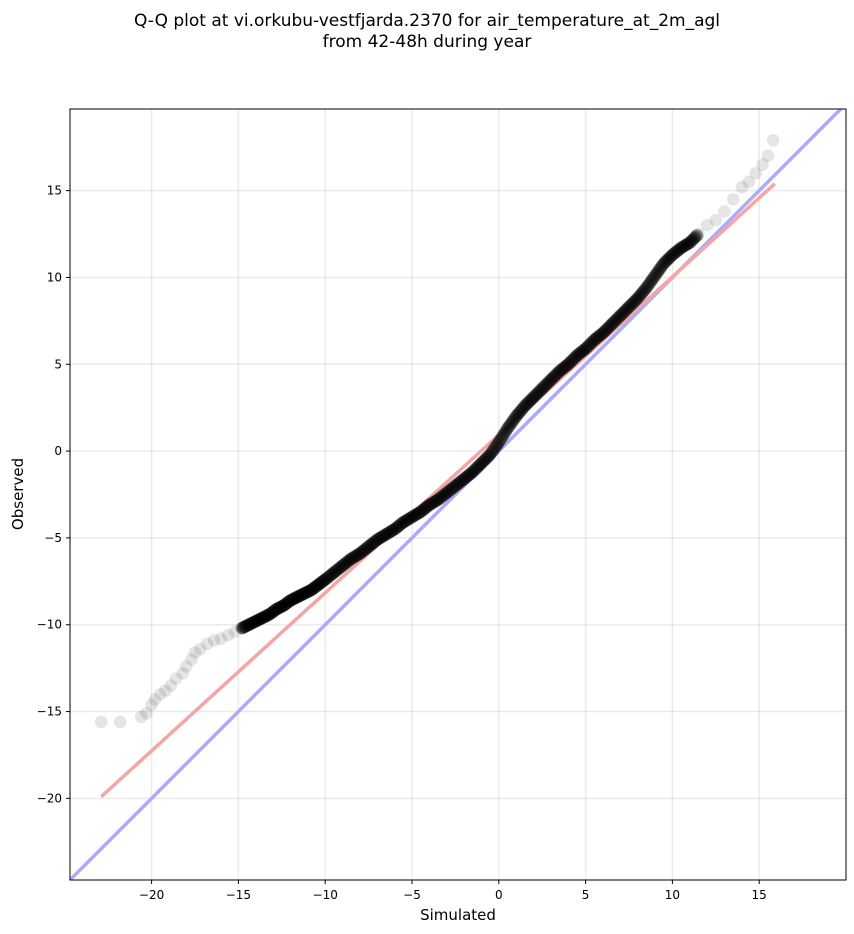 The height and width of the screenshot is (934, 854). Describe the element at coordinates (54, 191) in the screenshot. I see `y-tick-label: 15` at that location.